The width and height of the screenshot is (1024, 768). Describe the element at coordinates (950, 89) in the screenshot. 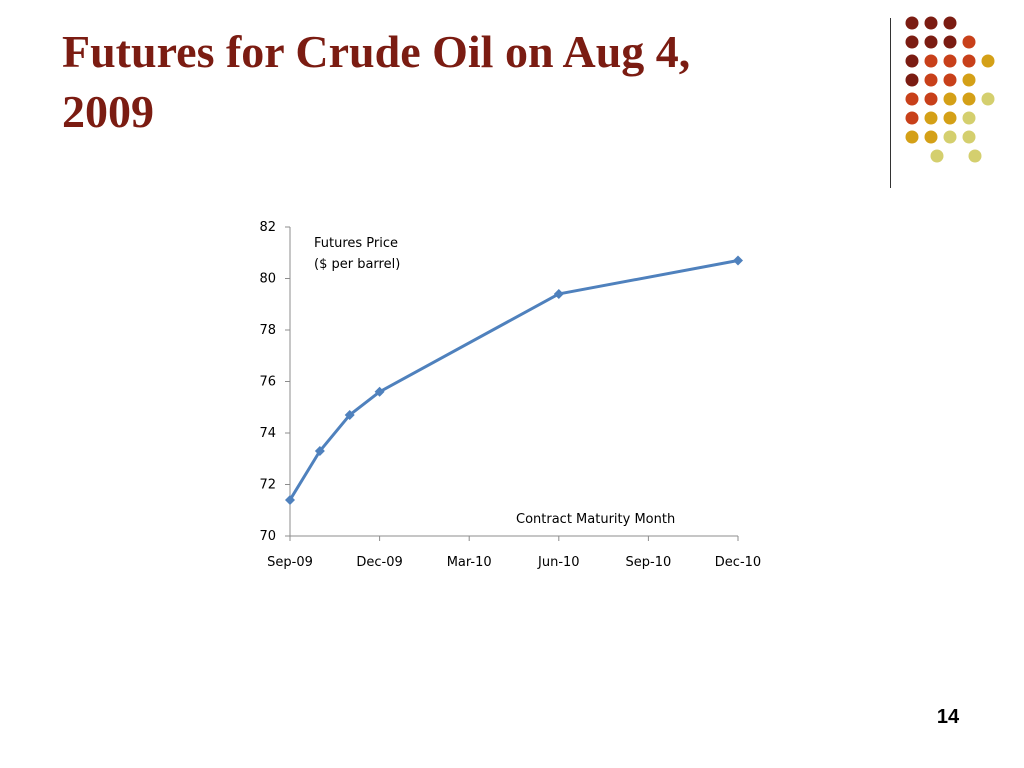

I see `decorative-dot-grid` at that location.